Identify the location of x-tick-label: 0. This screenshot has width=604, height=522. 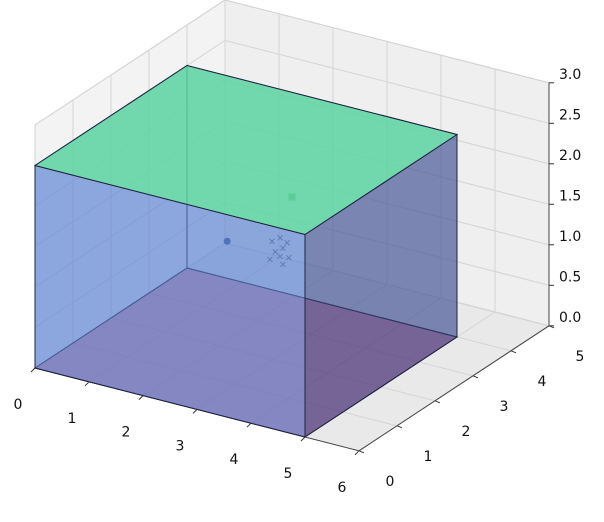
(18, 405).